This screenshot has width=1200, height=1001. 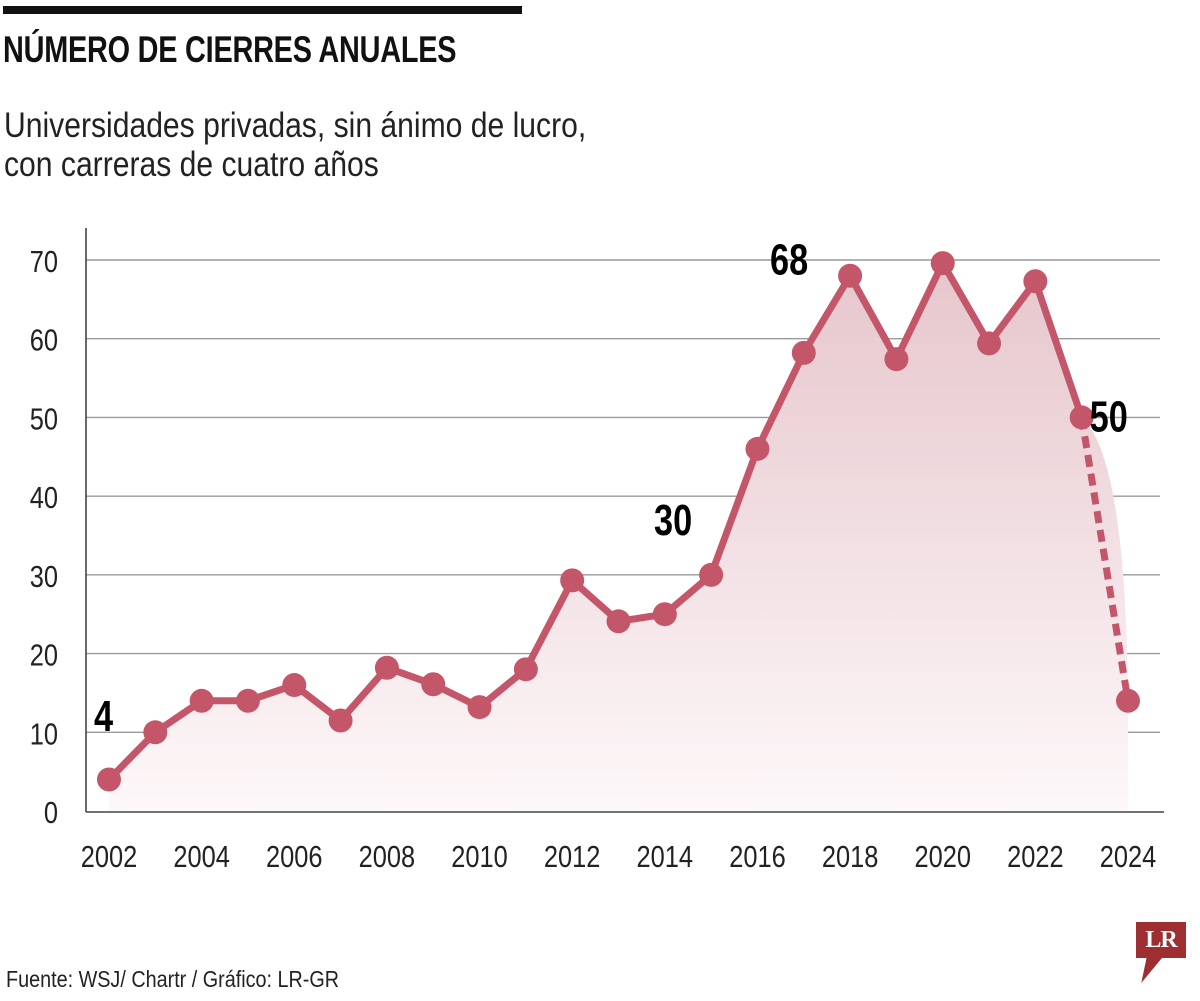 I want to click on x-tick-label-2004: 2004, so click(x=201, y=857).